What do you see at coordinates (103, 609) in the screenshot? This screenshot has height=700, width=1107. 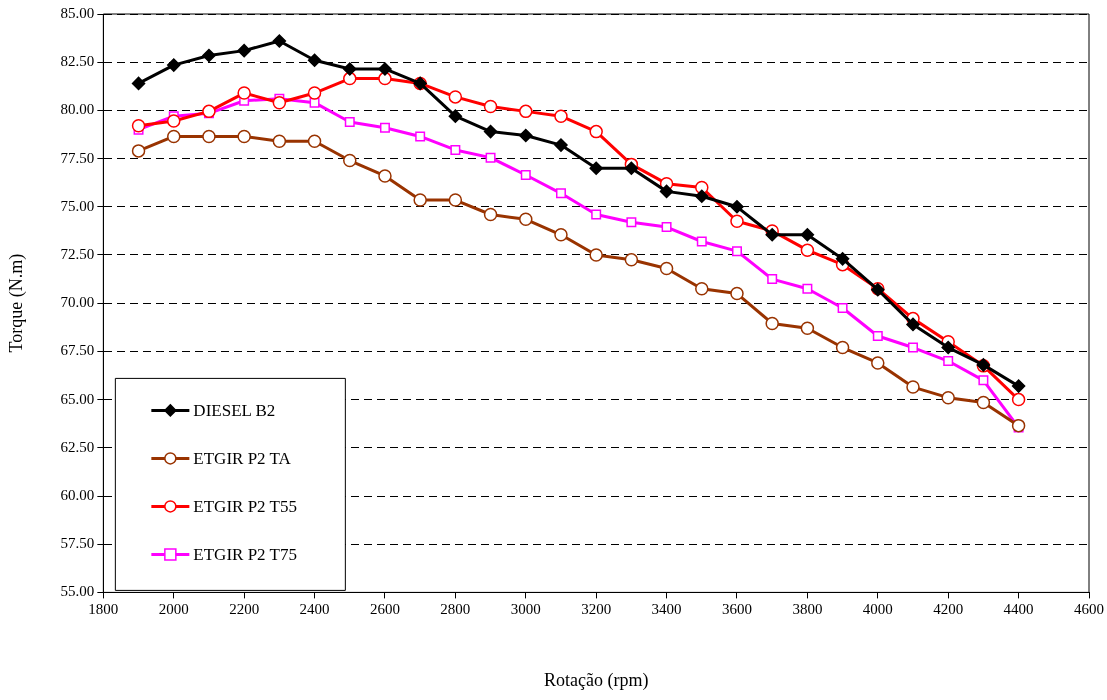 I see `x-tick-label: 1800` at bounding box center [103, 609].